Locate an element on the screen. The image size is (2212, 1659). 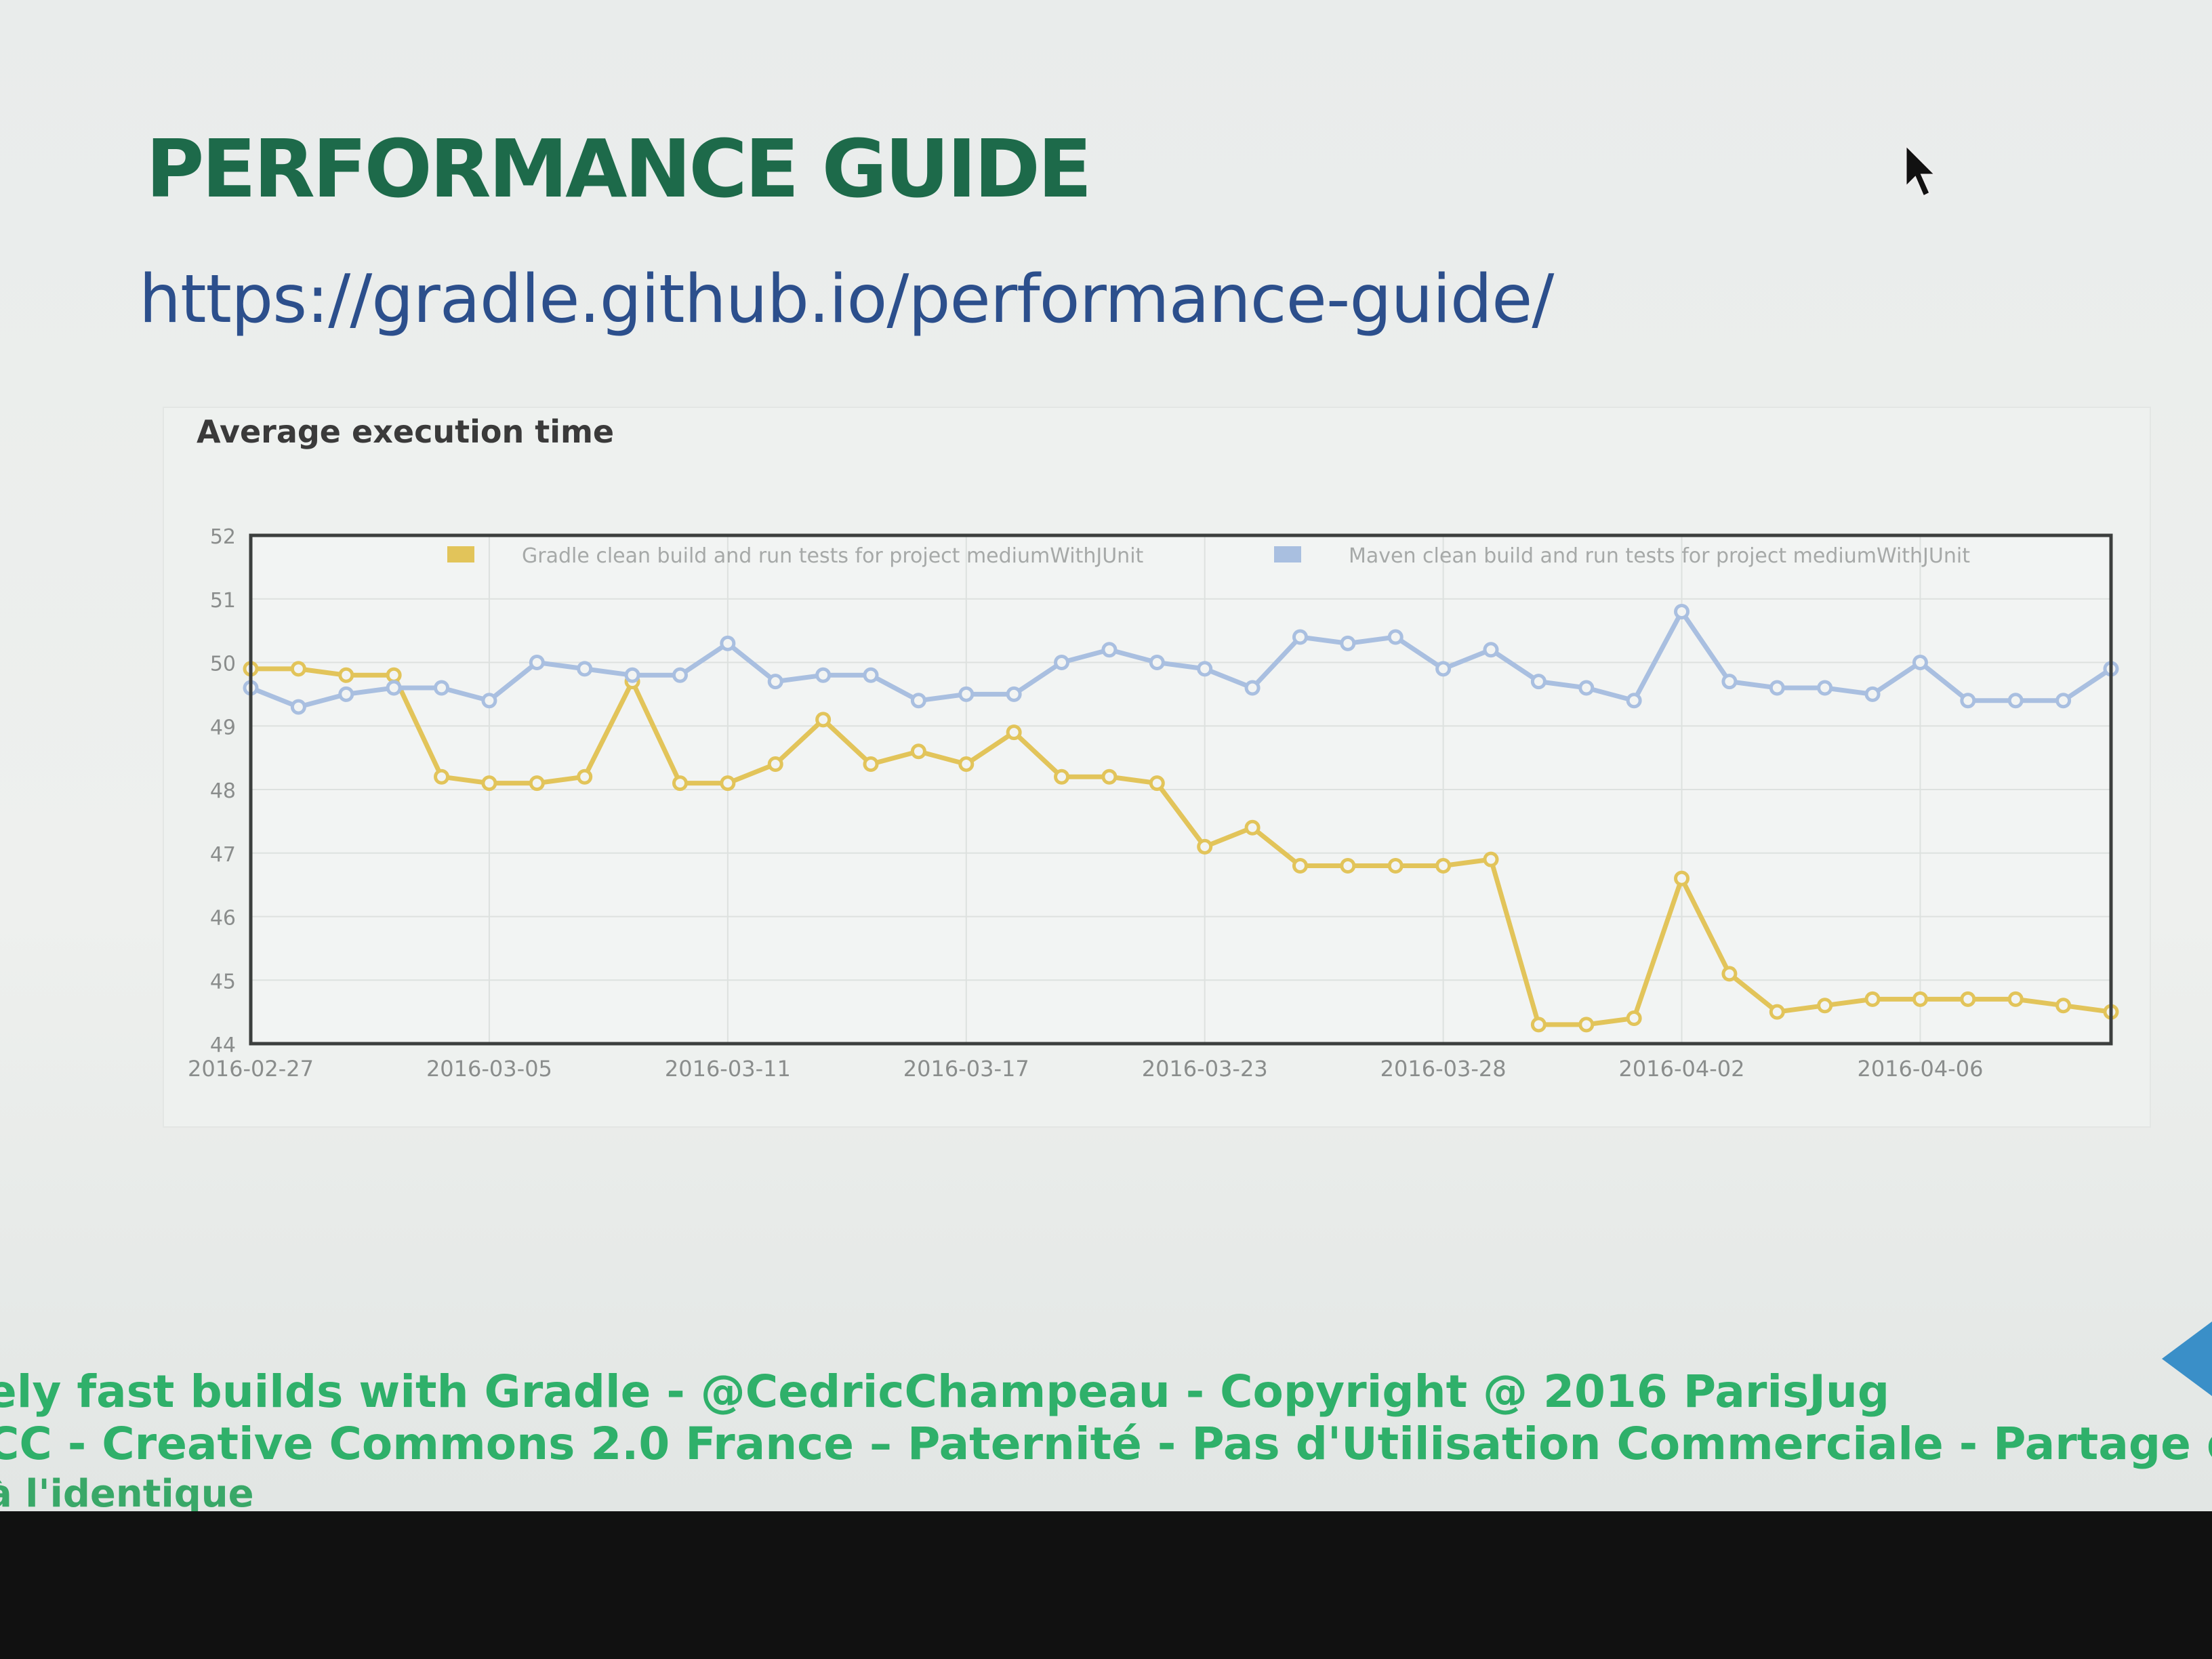
mouse-pointer-icon is located at coordinates (1921, 171).